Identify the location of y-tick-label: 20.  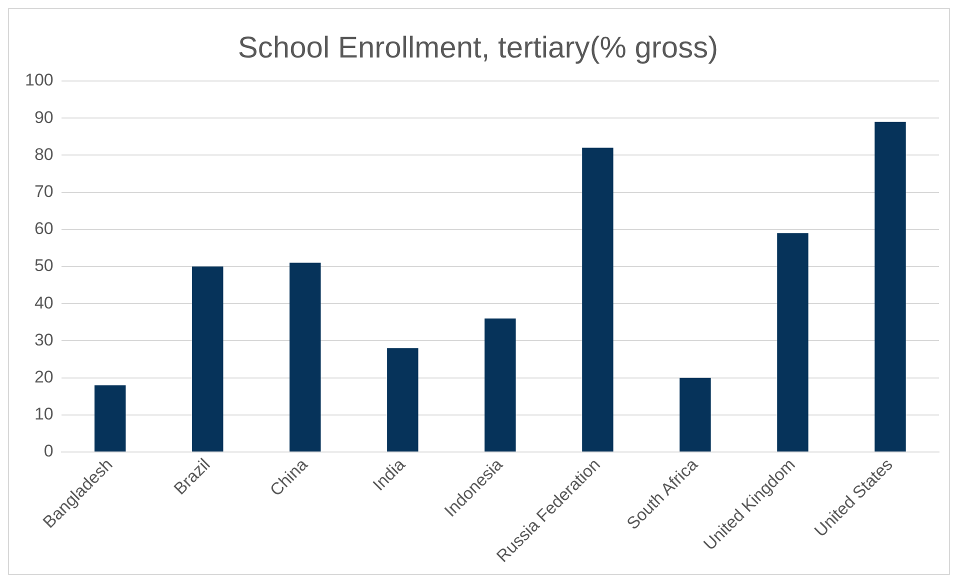
(44, 377).